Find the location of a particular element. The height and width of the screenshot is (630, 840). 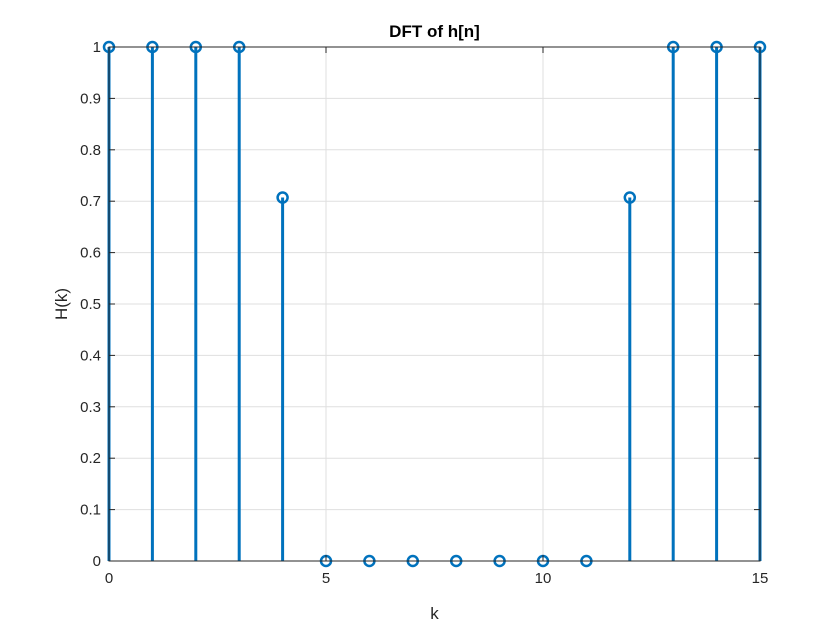

y-tick-label: 0.9 is located at coordinates (90, 98).